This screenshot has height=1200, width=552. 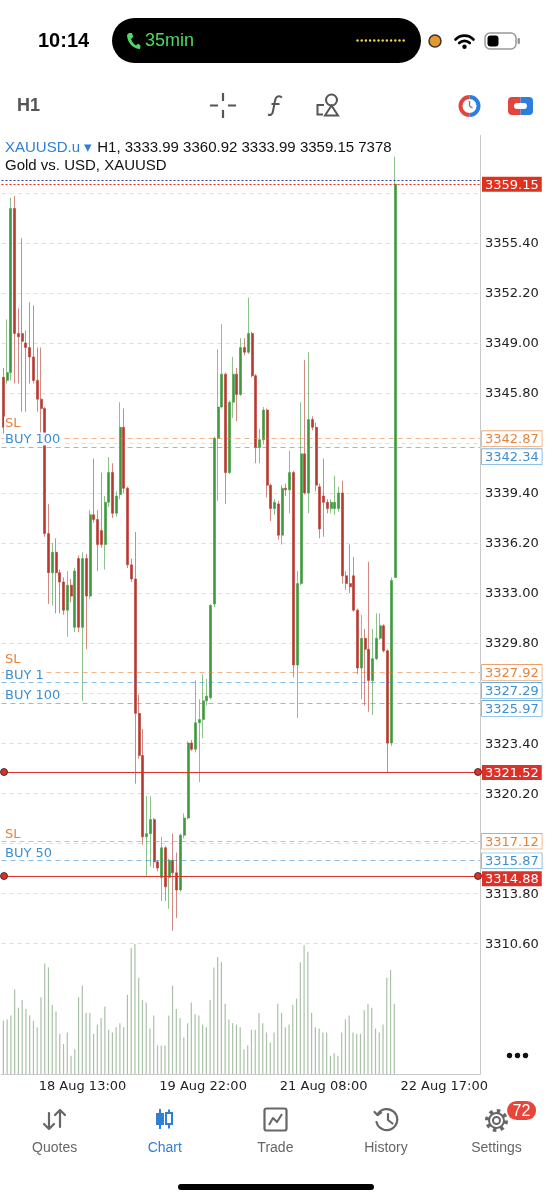 What do you see at coordinates (496, 1147) in the screenshot?
I see `text: Settings` at bounding box center [496, 1147].